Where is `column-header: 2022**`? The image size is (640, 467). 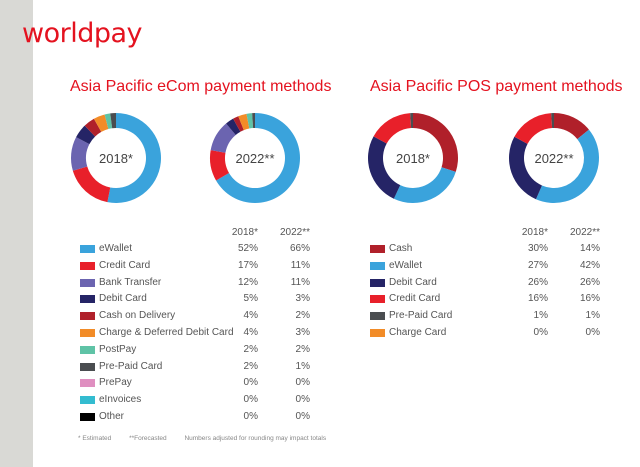 column-header: 2022** is located at coordinates (294, 232).